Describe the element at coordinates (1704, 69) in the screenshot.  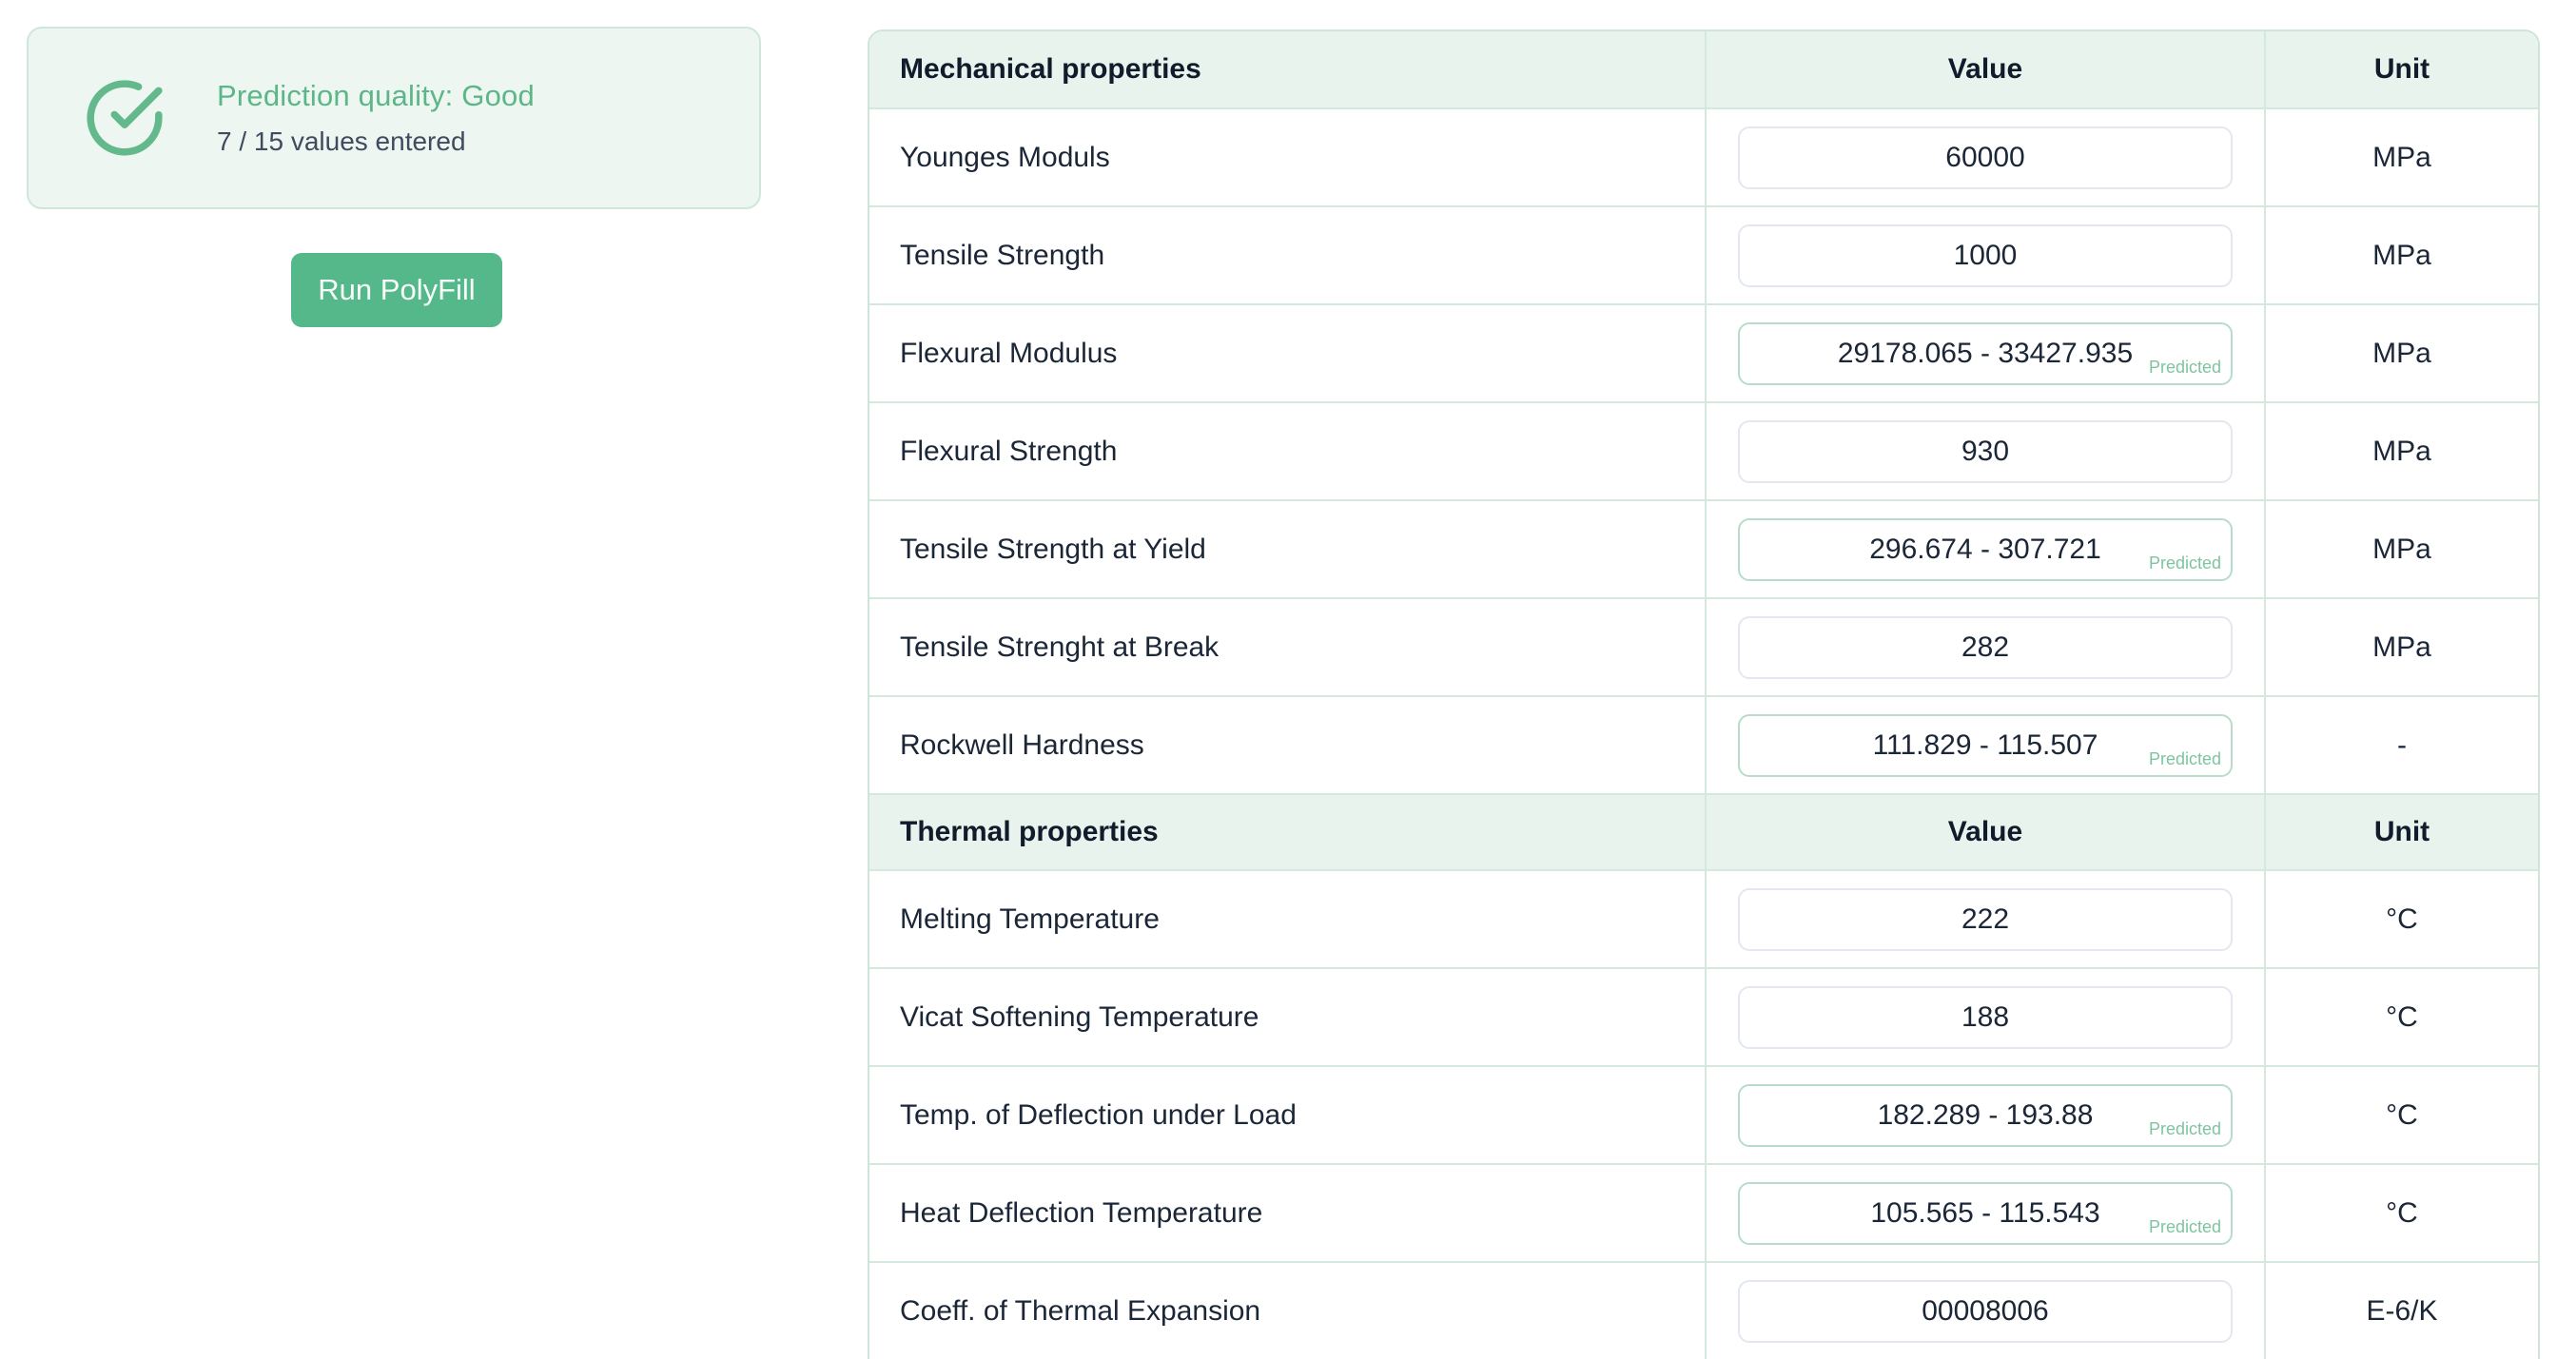
I see `table-section-header-row: Mechanical properties Value Unit` at that location.